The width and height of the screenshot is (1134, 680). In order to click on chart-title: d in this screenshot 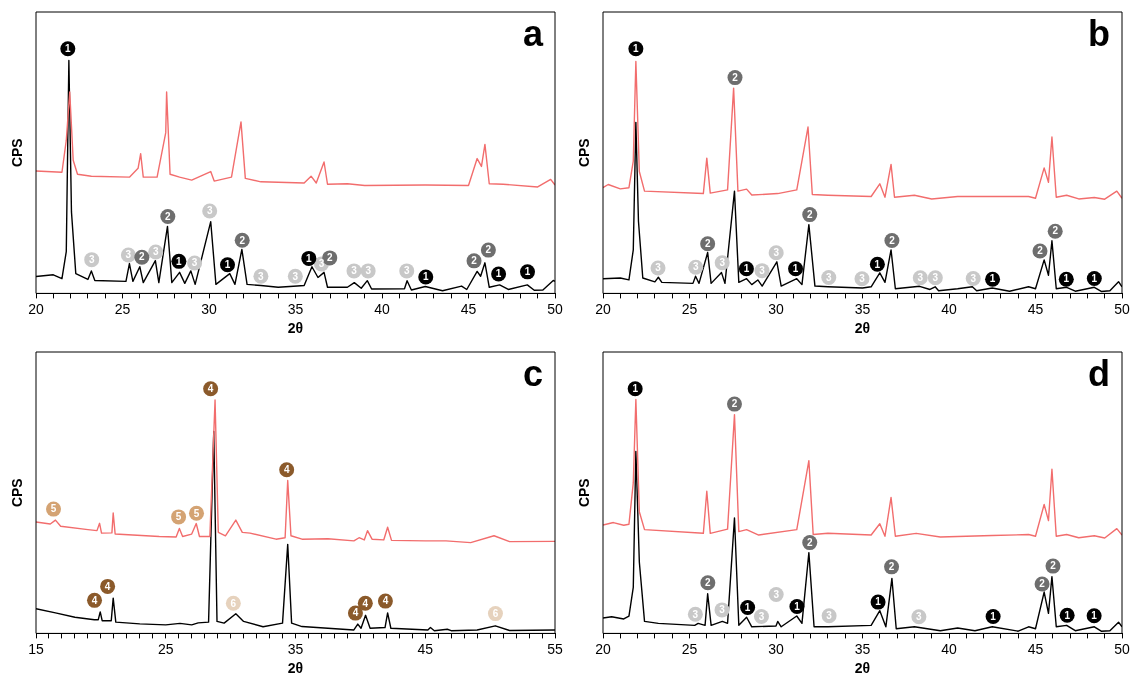, I will do `click(1099, 373)`.